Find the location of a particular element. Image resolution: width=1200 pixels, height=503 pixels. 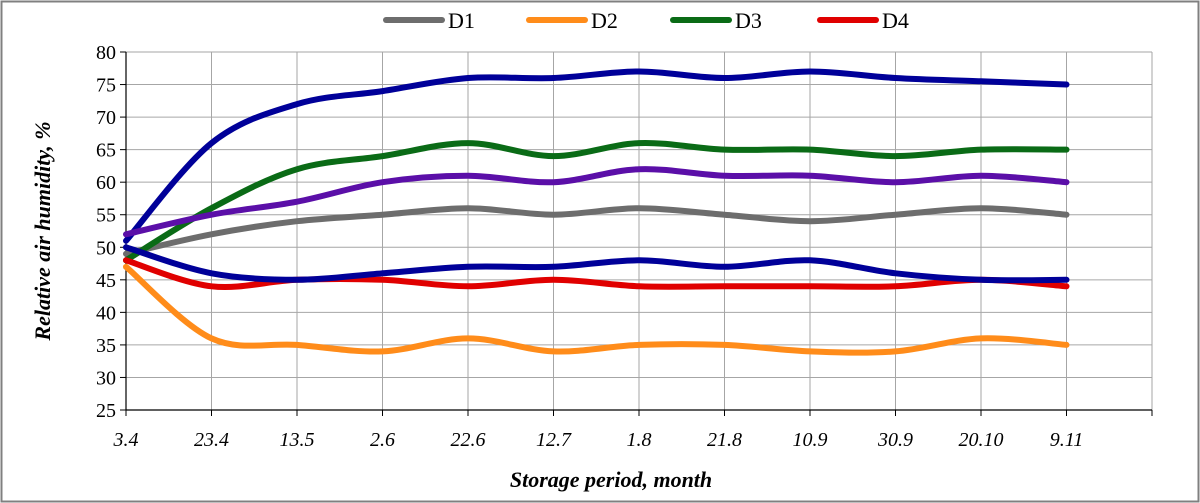

x-tick-label: 30.9 is located at coordinates (895, 440).